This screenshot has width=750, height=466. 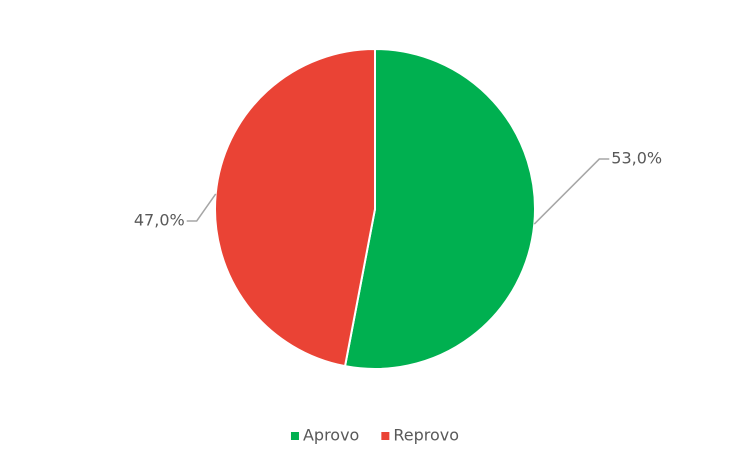 I want to click on legend-label: Aprovo, so click(x=331, y=435).